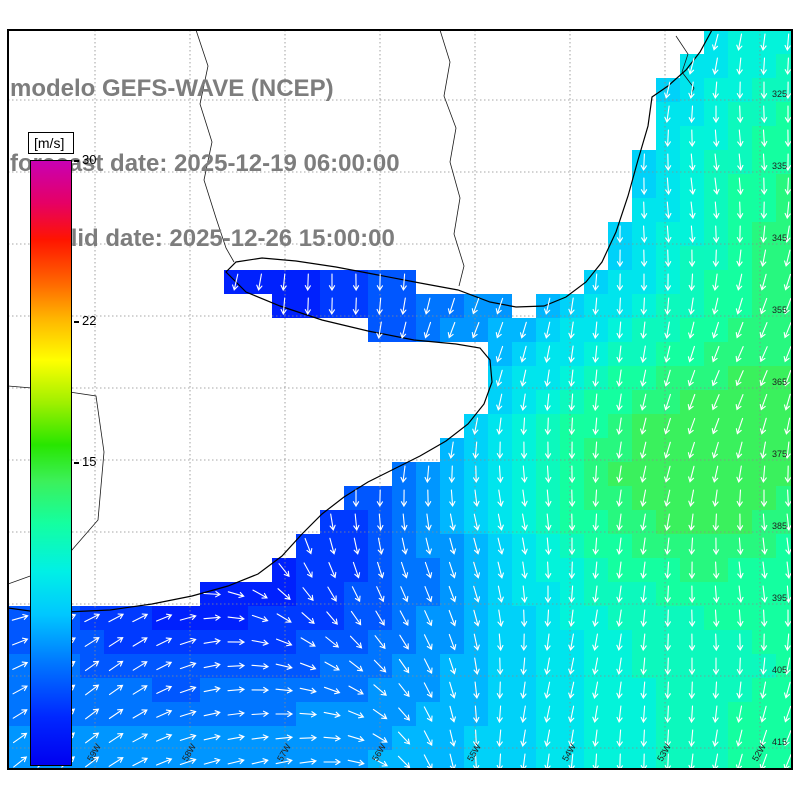 This screenshot has width=800, height=800. I want to click on latitude-label: 355, so click(779, 310).